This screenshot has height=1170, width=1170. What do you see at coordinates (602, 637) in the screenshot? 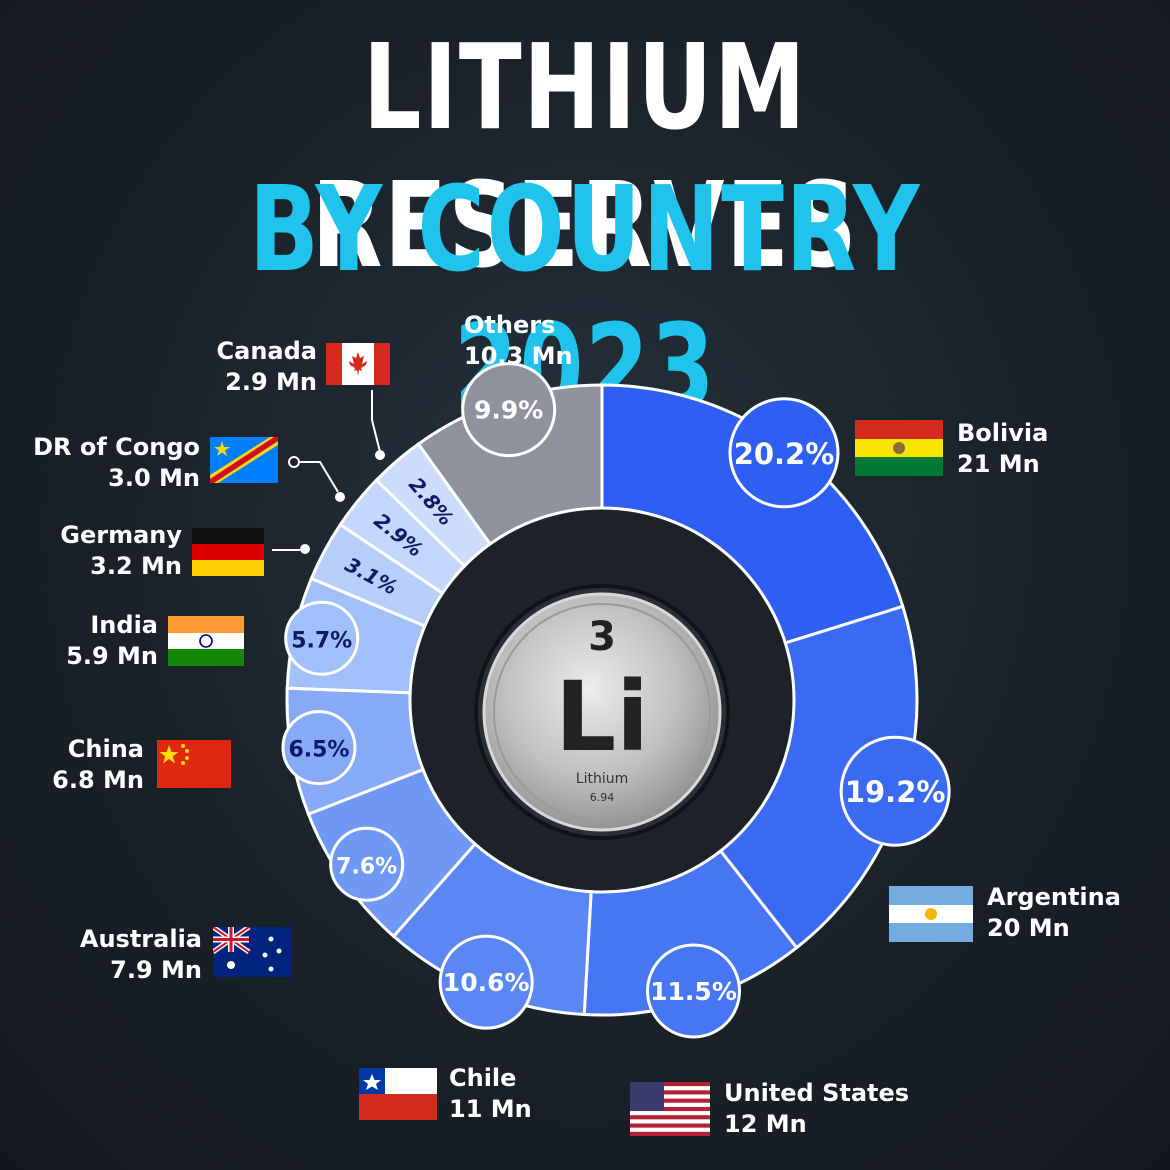
I see `atomic-number: 3` at bounding box center [602, 637].